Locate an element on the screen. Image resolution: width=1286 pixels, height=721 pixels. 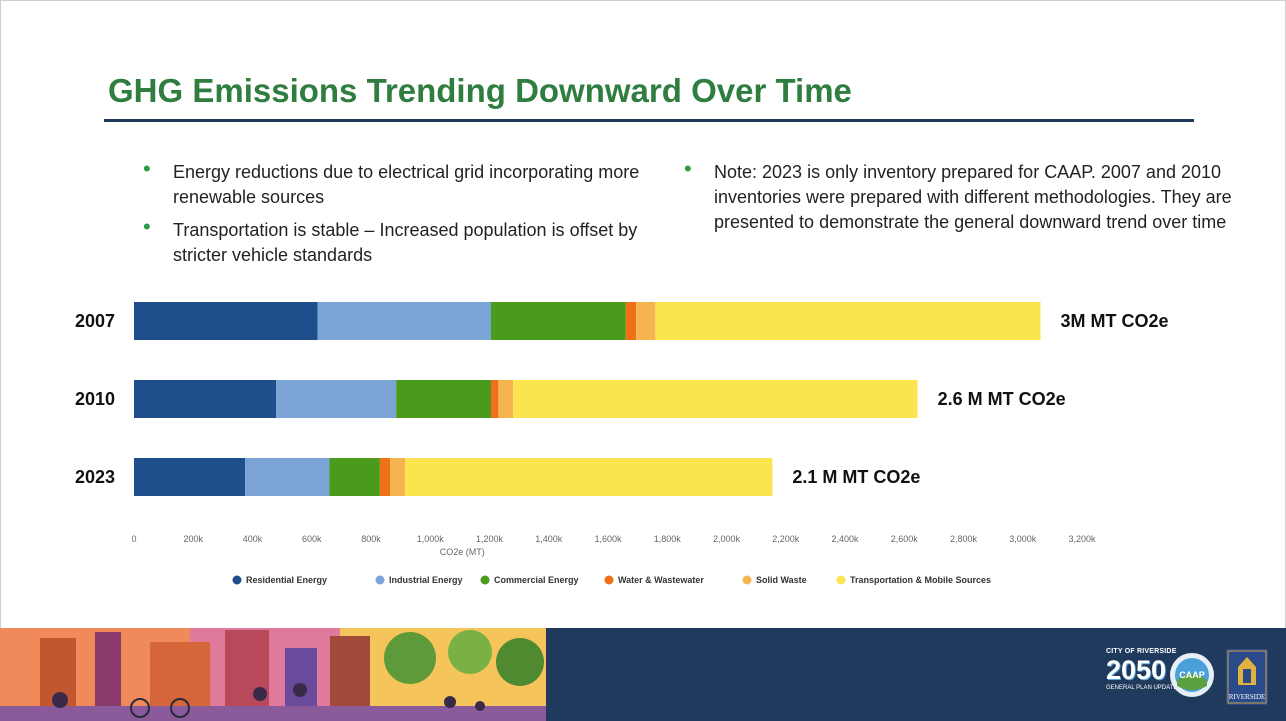
caap-logo-text: CAAP is located at coordinates (1192, 675).